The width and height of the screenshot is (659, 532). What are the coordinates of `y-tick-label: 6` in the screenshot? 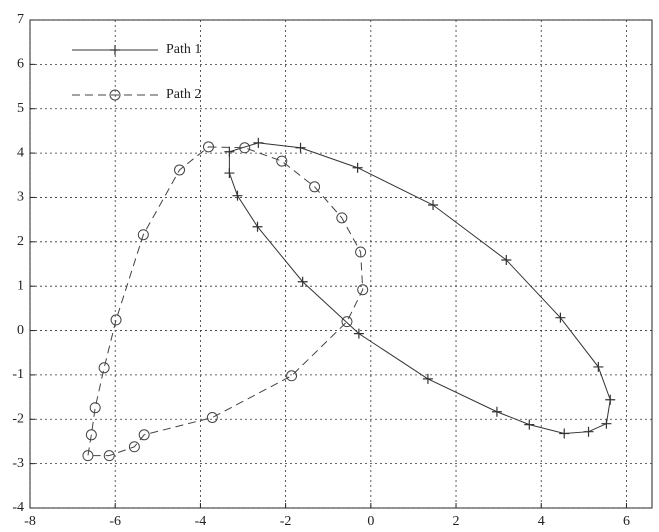 It's located at (20, 64).